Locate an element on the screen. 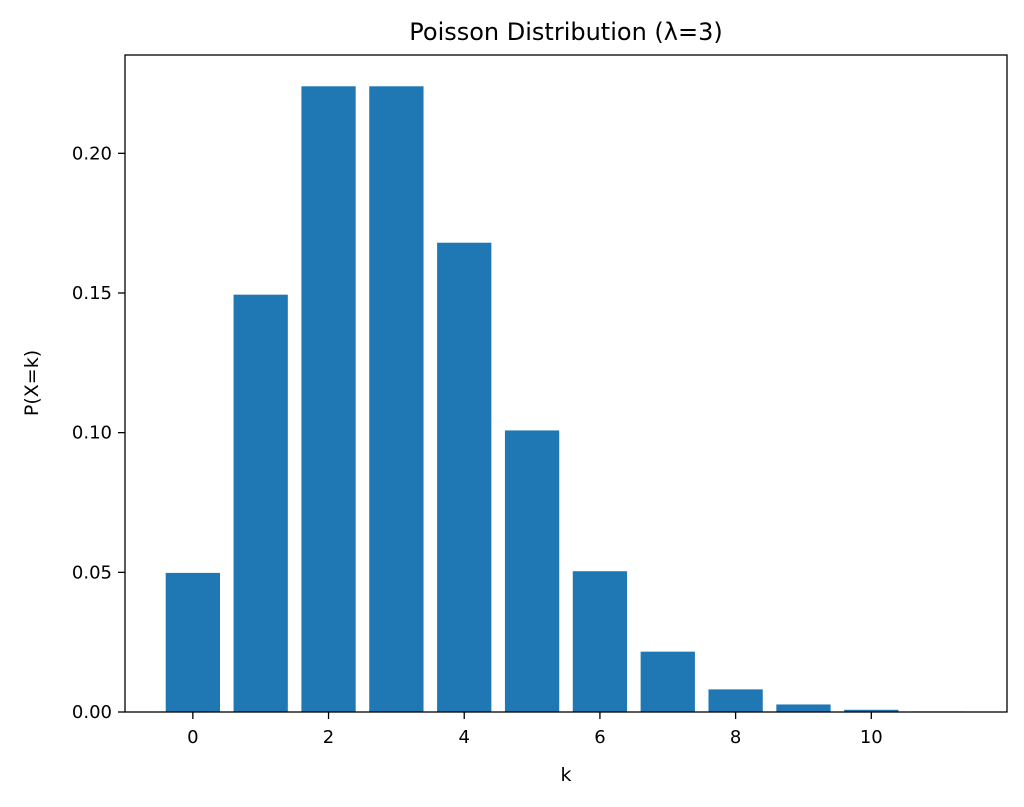 This screenshot has height=807, width=1024. y-tick-label: 0.10 is located at coordinates (92, 433).